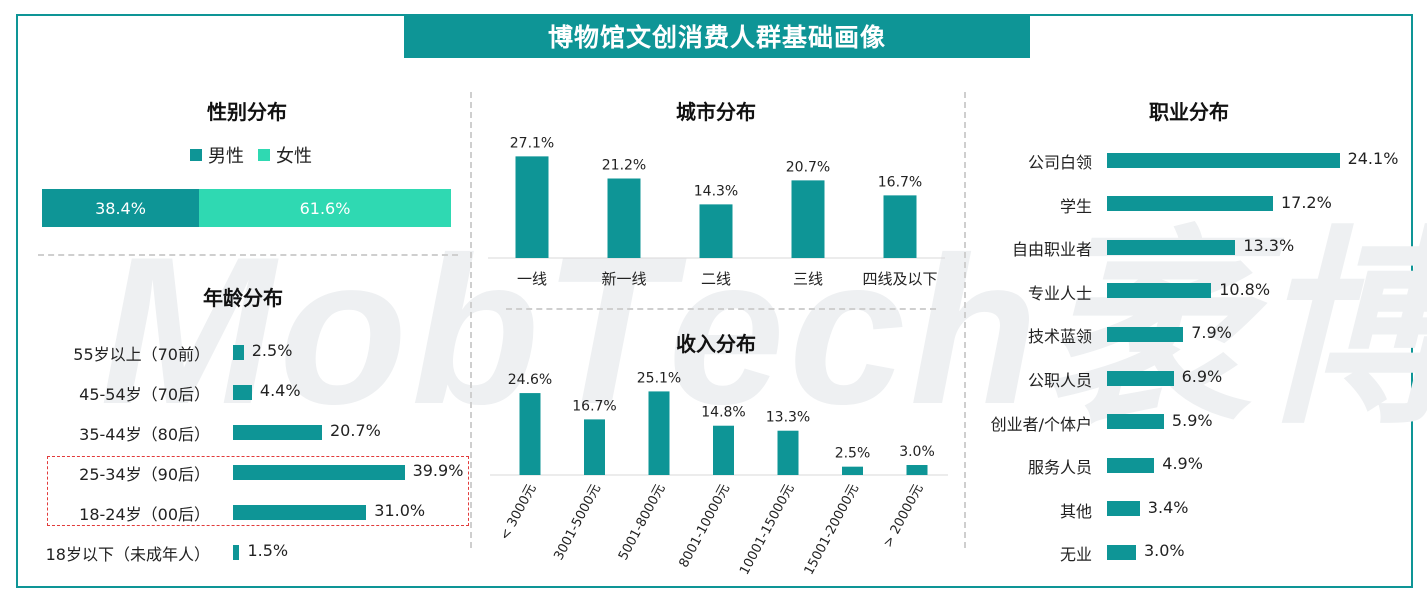 The width and height of the screenshot is (1427, 599). I want to click on divider-gender-age, so click(248, 255).